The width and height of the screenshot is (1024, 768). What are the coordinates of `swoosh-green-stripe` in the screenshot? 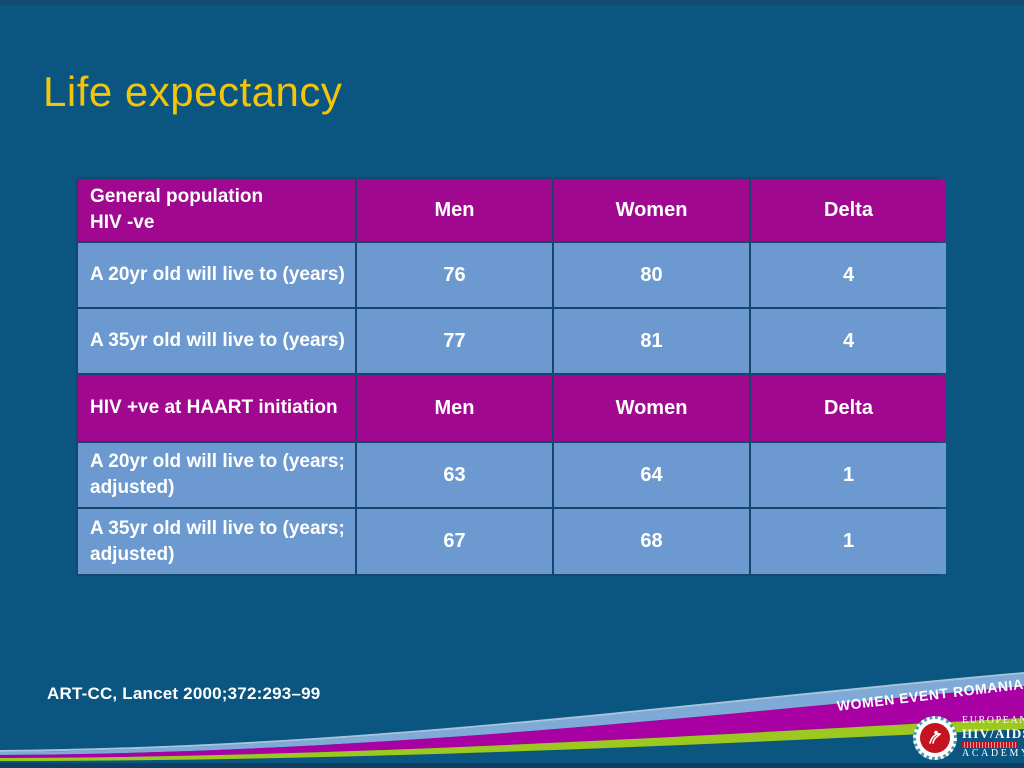 It's located at (512, 739).